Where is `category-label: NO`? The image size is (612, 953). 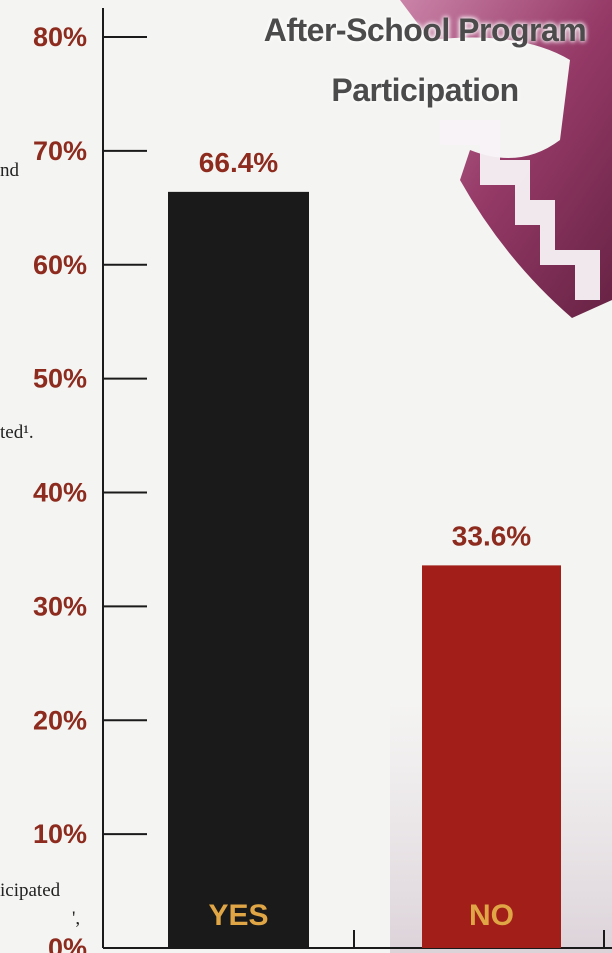 category-label: NO is located at coordinates (491, 915).